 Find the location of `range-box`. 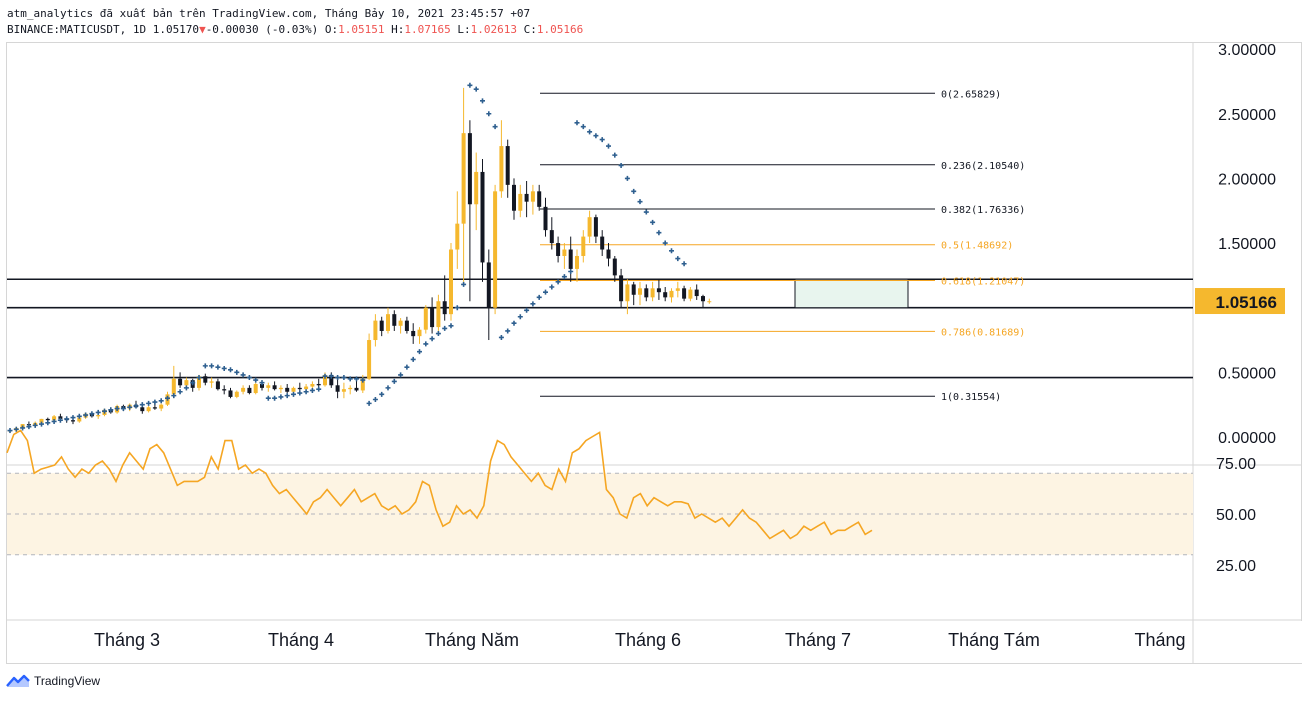

range-box is located at coordinates (851, 293).